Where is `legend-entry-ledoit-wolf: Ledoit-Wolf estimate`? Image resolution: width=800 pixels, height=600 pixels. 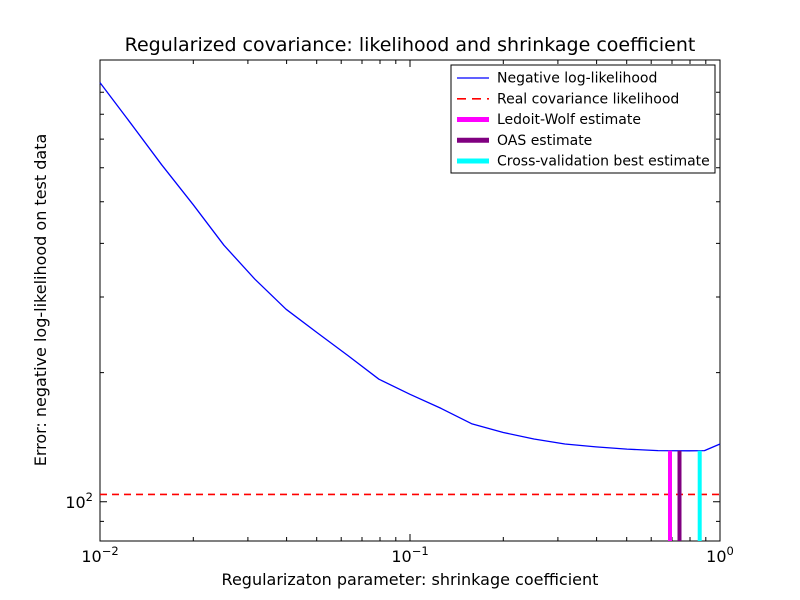
legend-entry-ledoit-wolf: Ledoit-Wolf estimate is located at coordinates (549, 120).